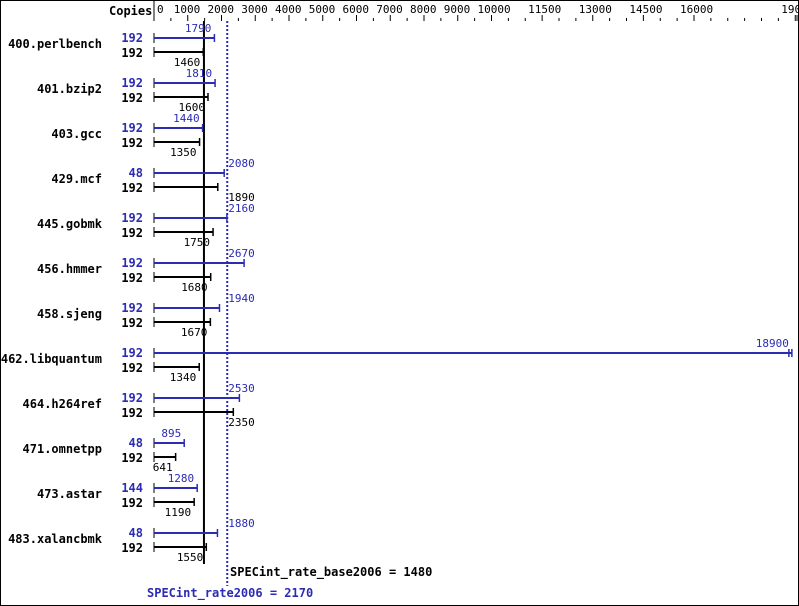  What do you see at coordinates (772, 343) in the screenshot?
I see `peak-value-label: 18900` at bounding box center [772, 343].